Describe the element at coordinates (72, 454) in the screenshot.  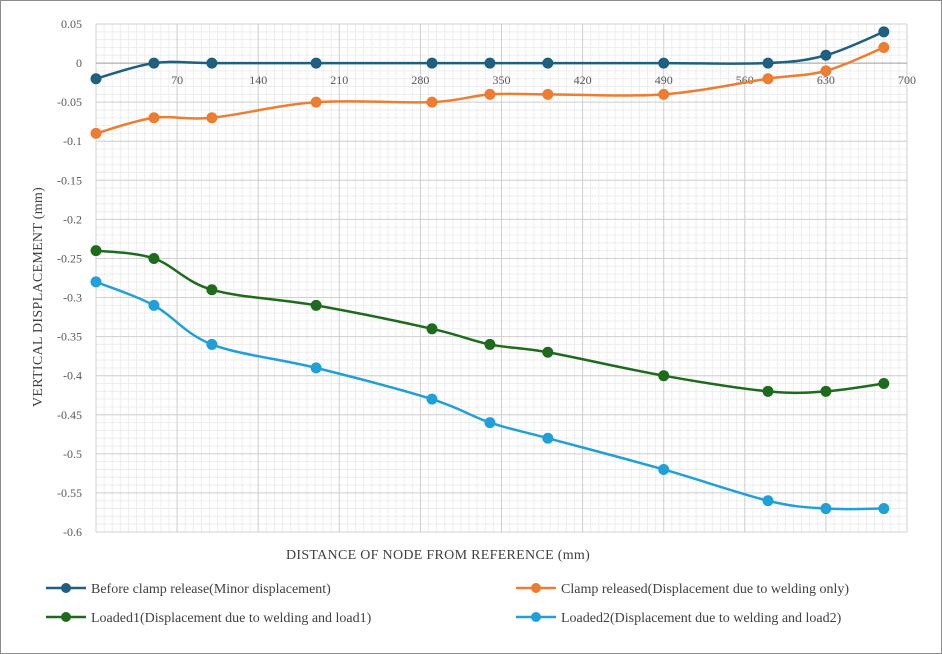
I see `y-tick-label: -0.5` at that location.